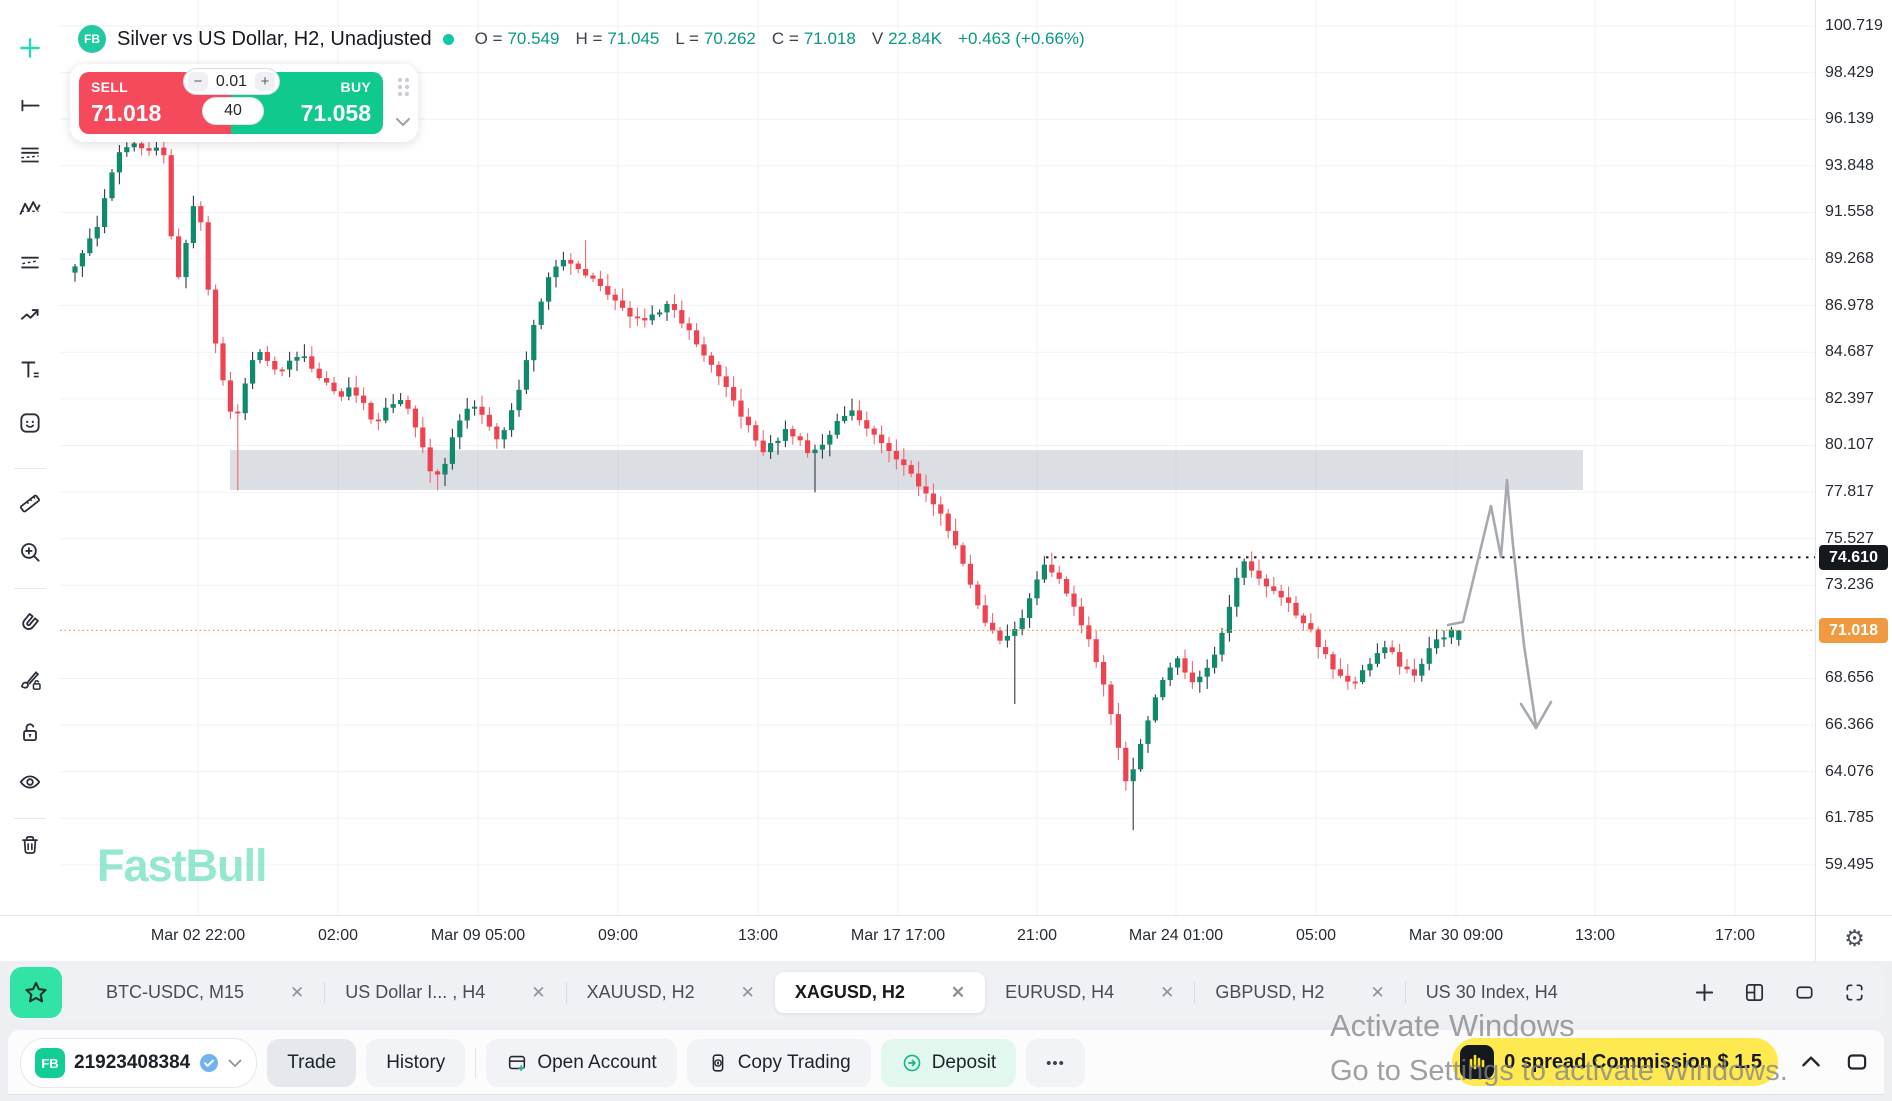  What do you see at coordinates (445, 992) in the screenshot?
I see `tab-us-dollar-i-: US Dollar I... , H4 ✕` at bounding box center [445, 992].